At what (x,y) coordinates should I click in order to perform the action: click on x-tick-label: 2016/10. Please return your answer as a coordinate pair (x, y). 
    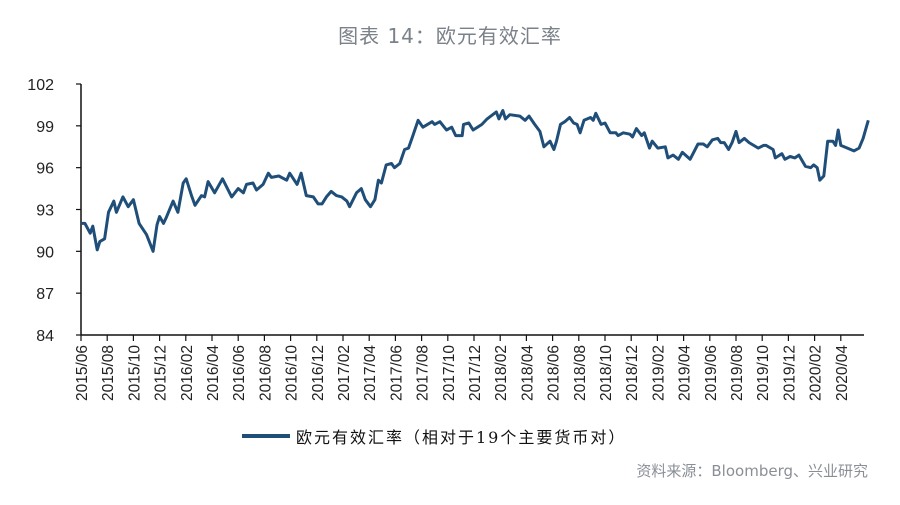
    Looking at the image, I should click on (292, 373).